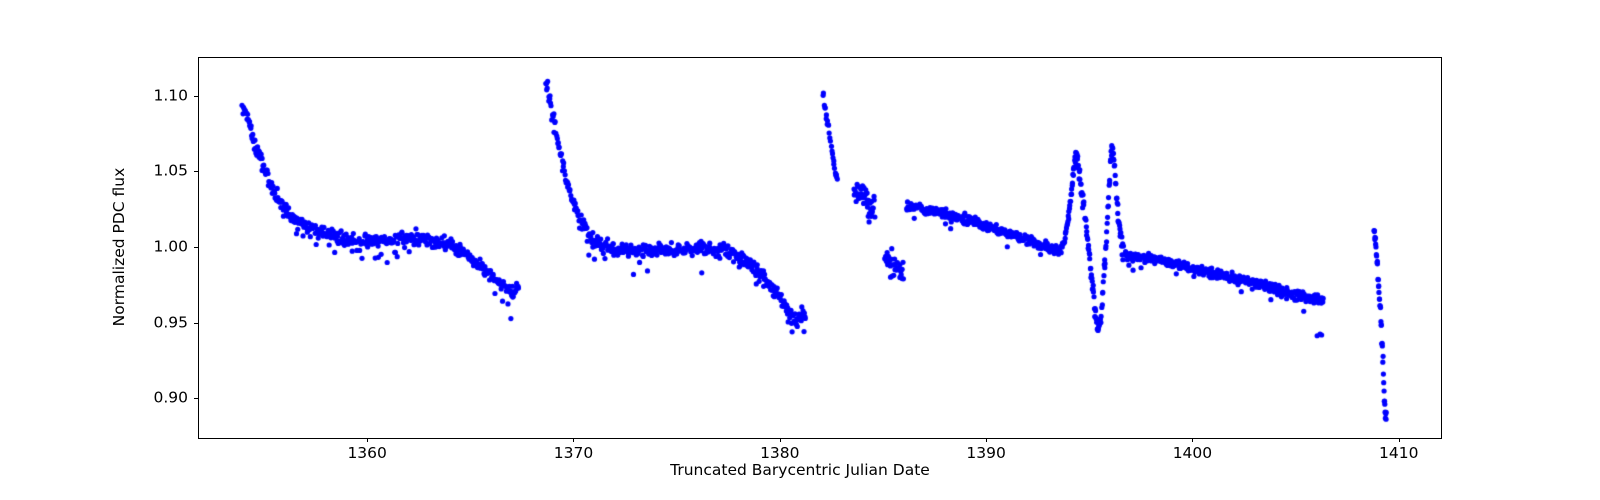 The image size is (1600, 500). Describe the element at coordinates (170, 397) in the screenshot. I see `y-tick-label: 0.90` at that location.